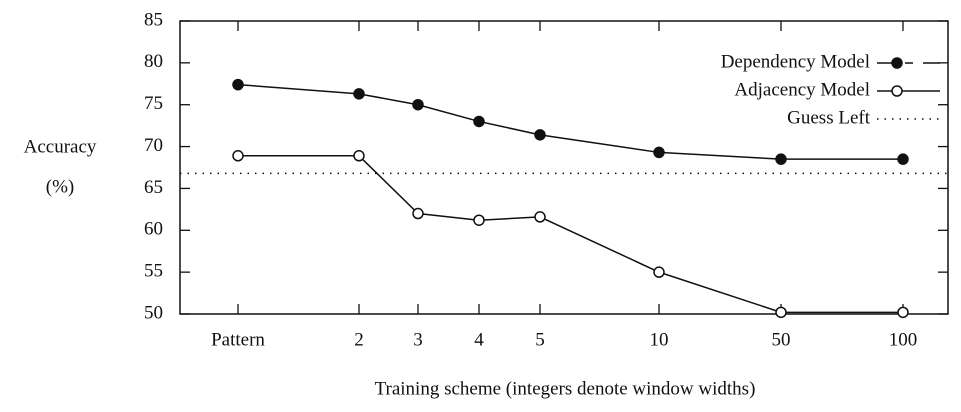  Describe the element at coordinates (479, 339) in the screenshot. I see `x-tick-label: 4` at that location.